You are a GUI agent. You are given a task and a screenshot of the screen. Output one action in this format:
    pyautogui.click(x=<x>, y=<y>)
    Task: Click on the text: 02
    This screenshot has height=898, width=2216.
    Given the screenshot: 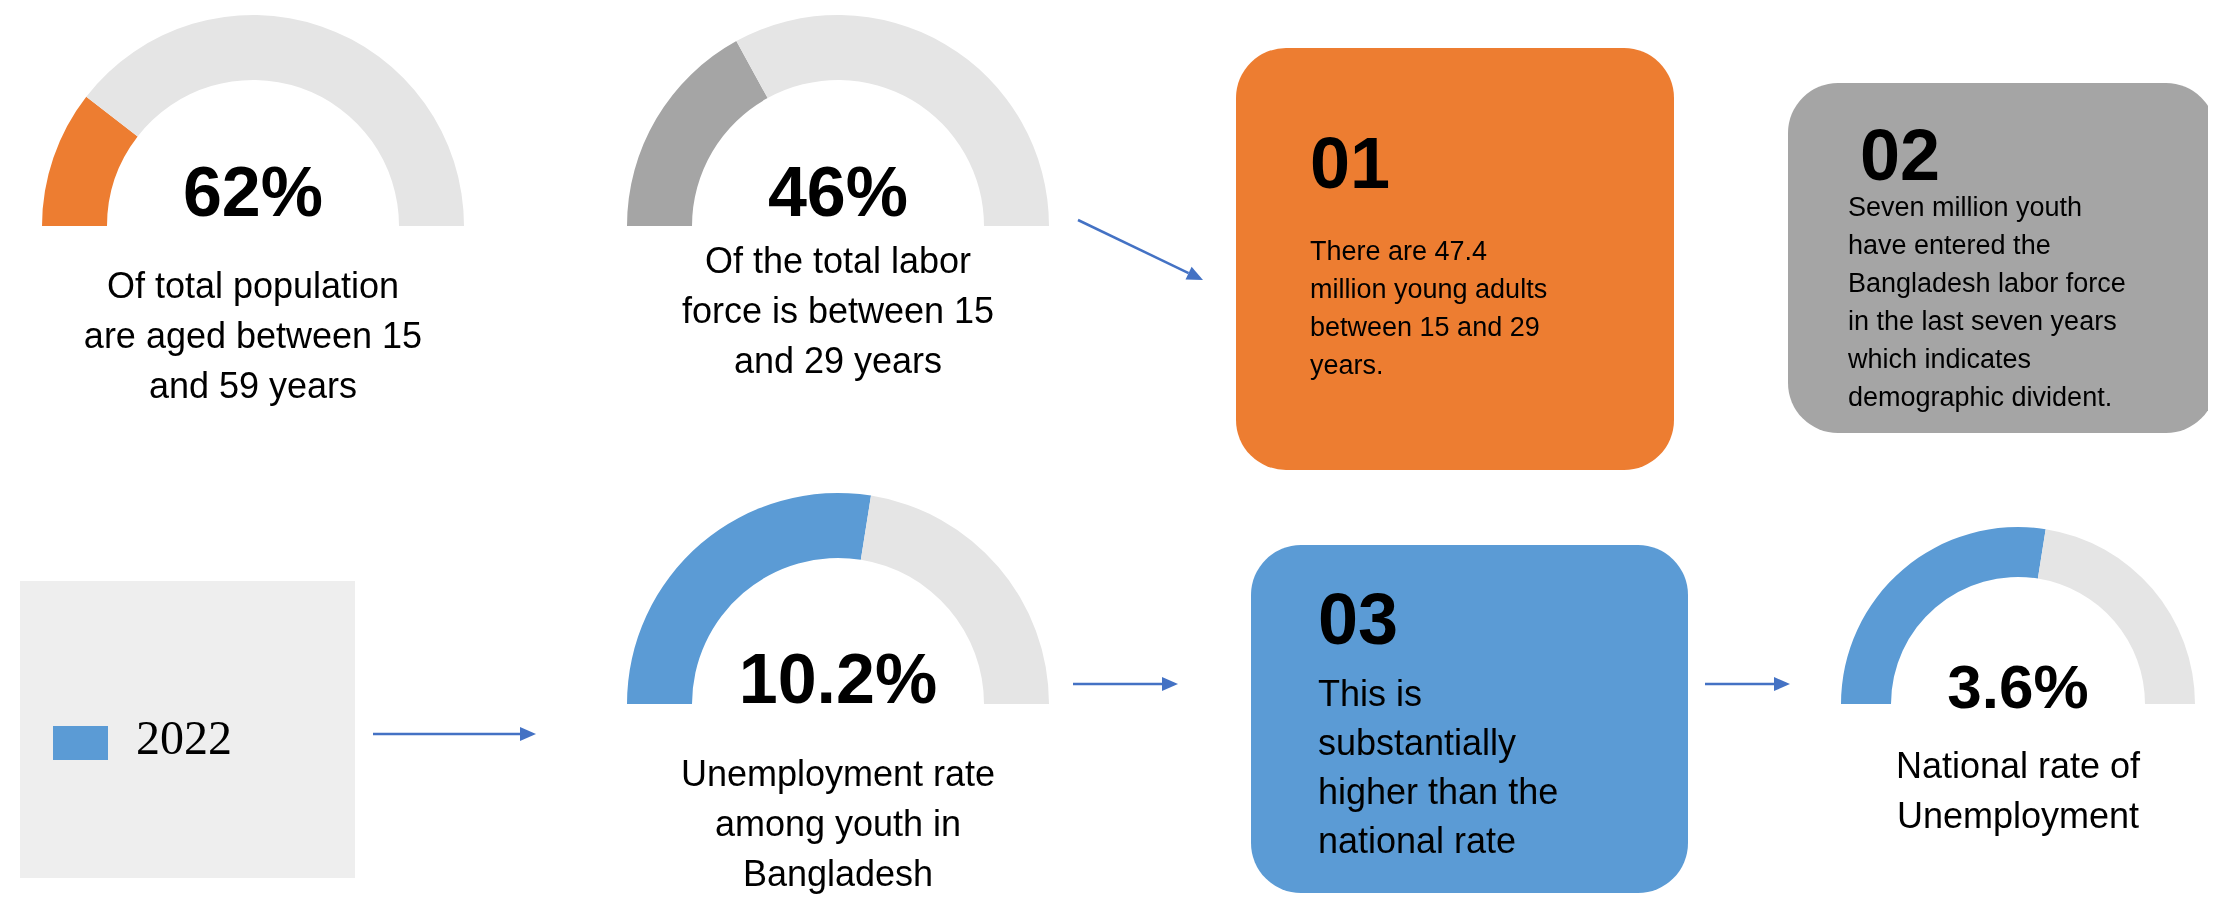 What is the action you would take?
    pyautogui.click(x=1900, y=155)
    